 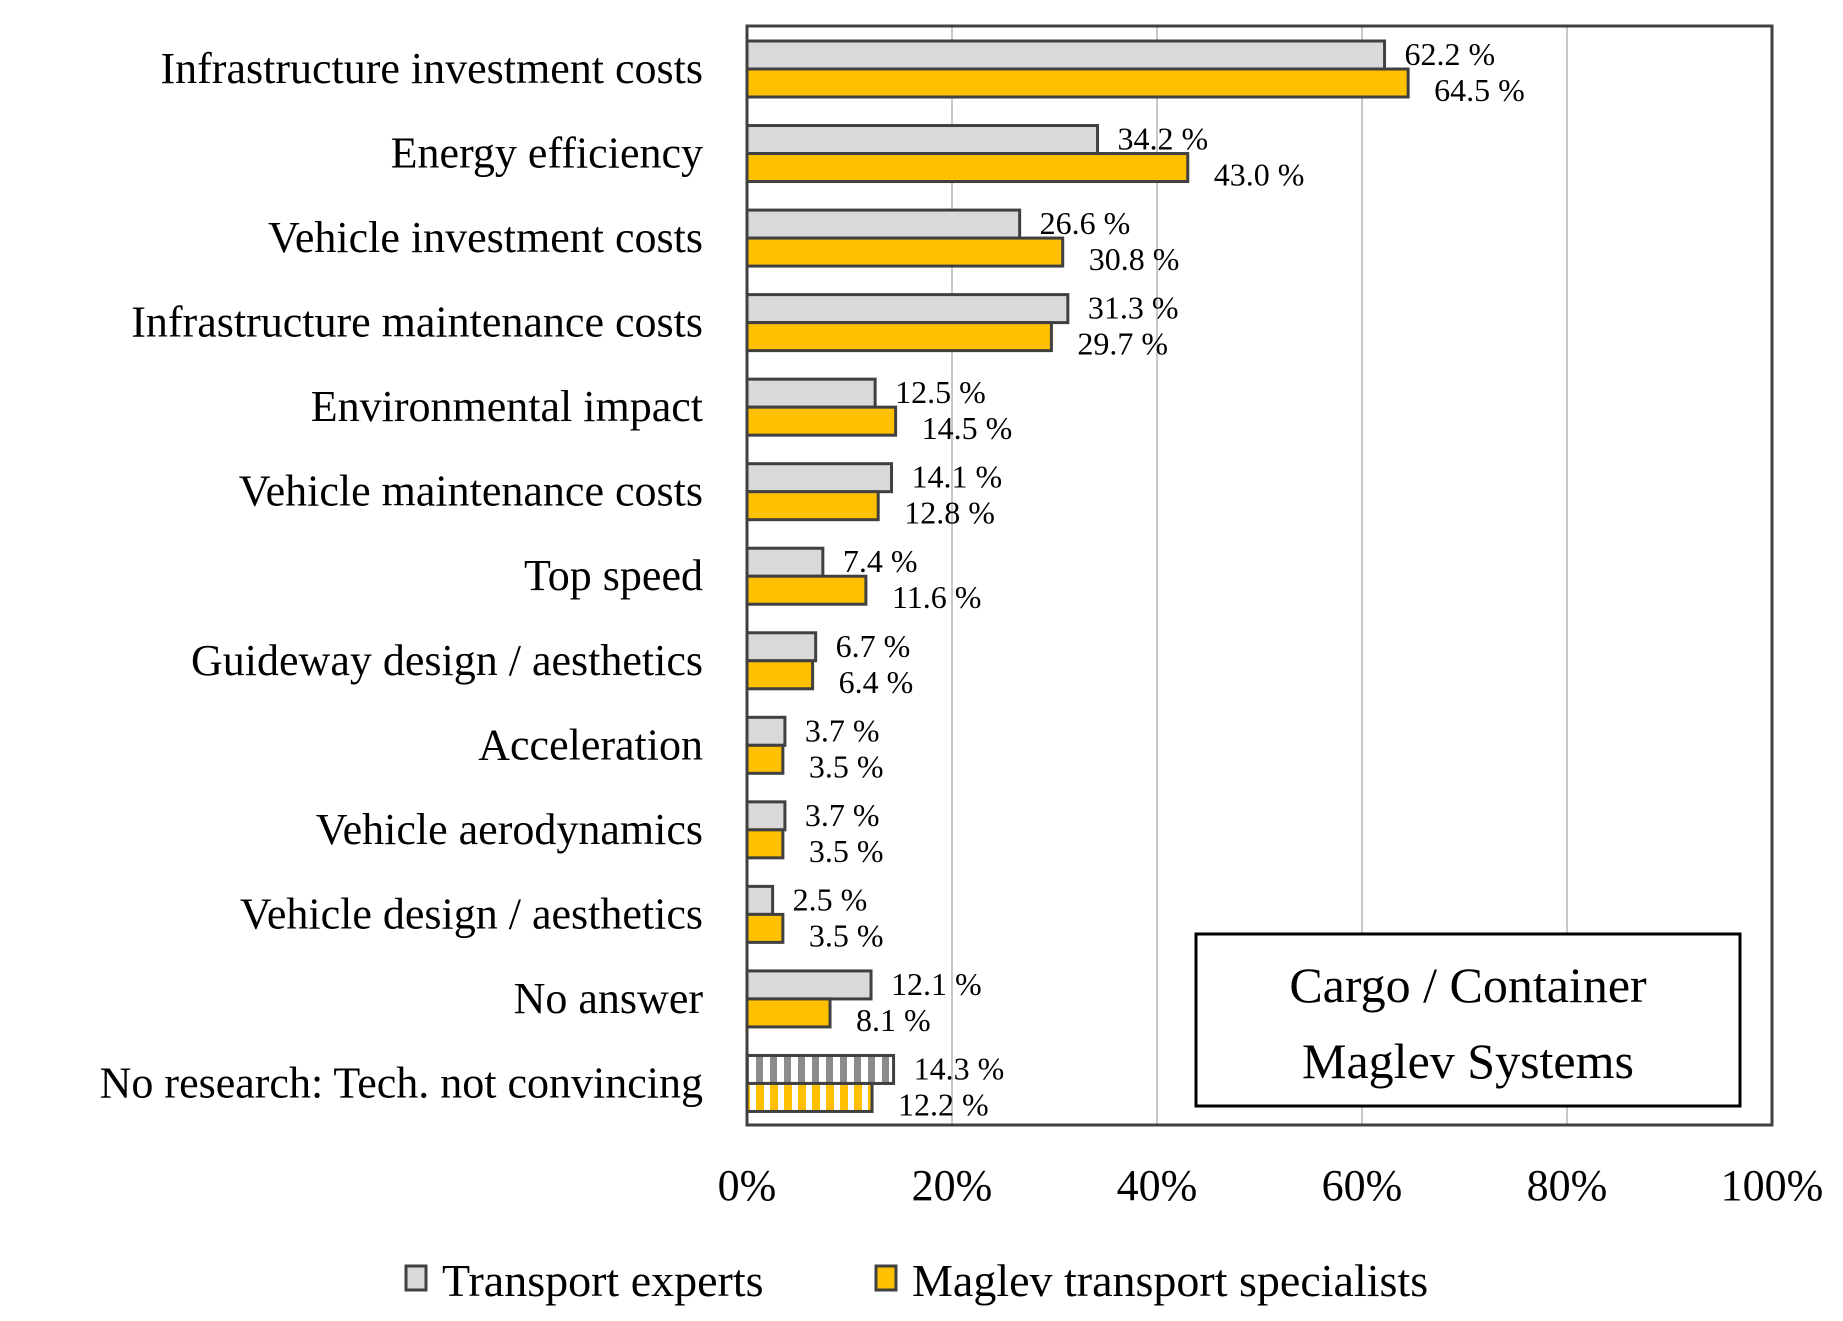 I want to click on annotation-box: Cargo / Container Maglev Systems, so click(x=1468, y=1020).